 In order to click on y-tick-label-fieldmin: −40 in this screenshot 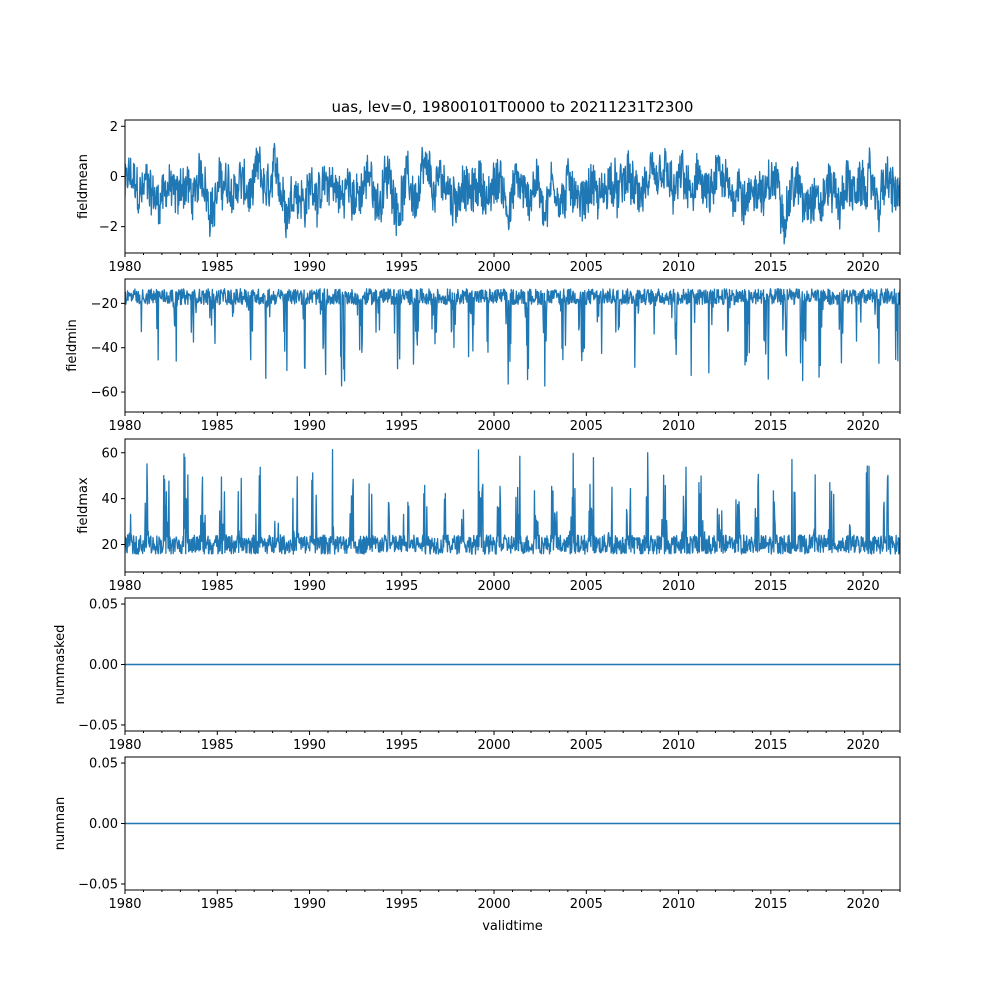, I will do `click(104, 348)`.